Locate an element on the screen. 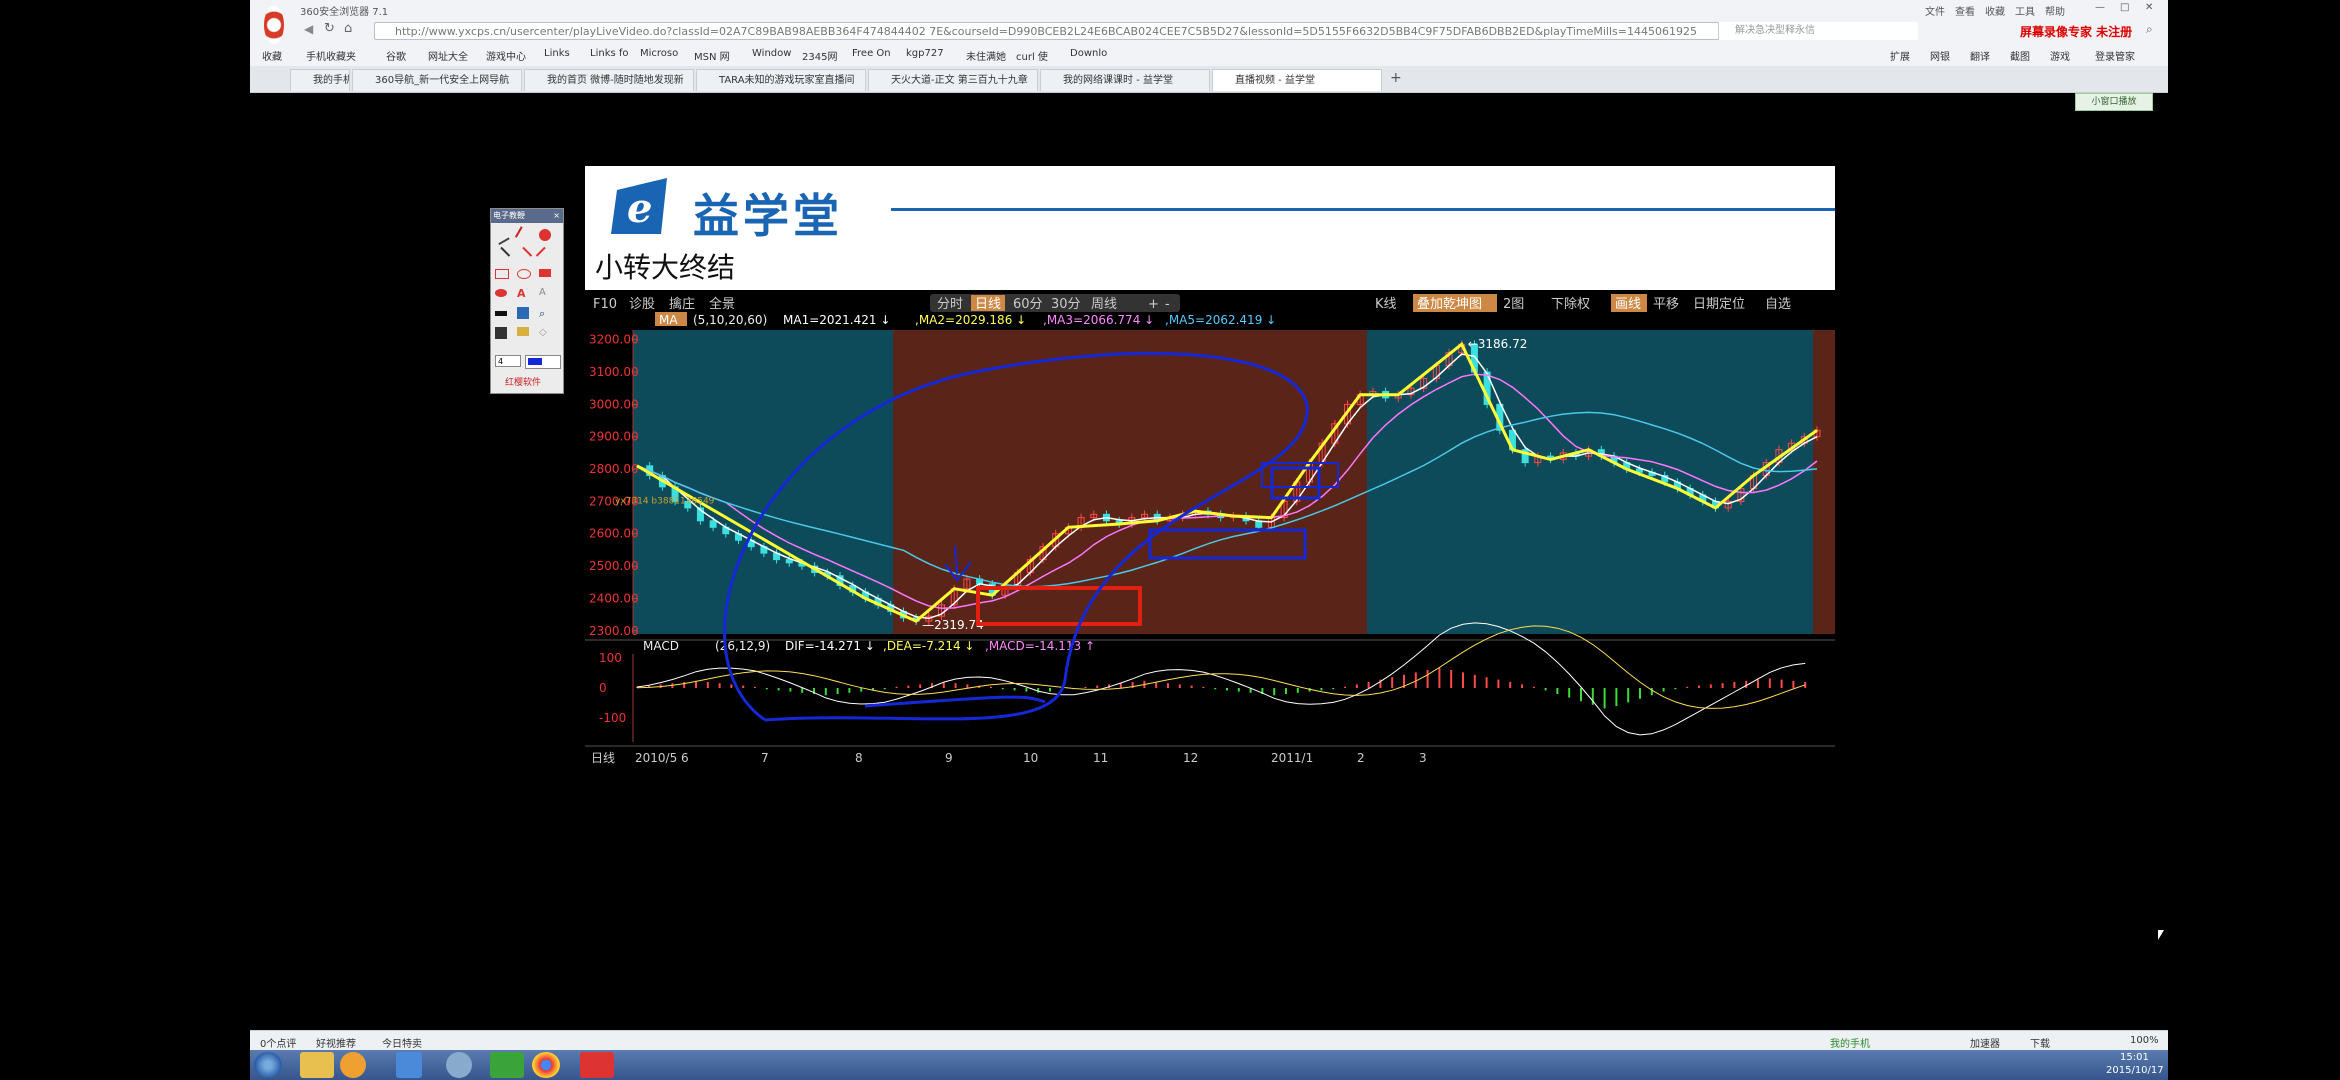 Image resolution: width=2340 pixels, height=1080 pixels. fav-item: 未住满她 is located at coordinates (986, 57).